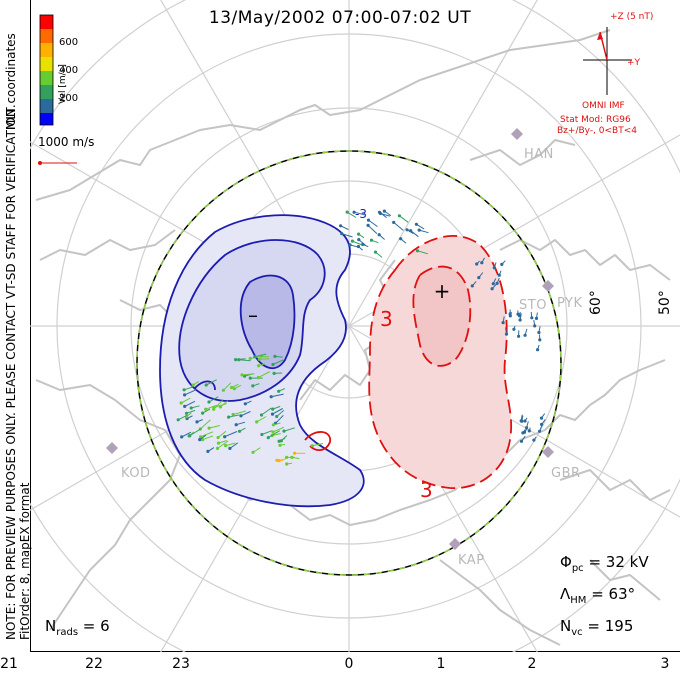 The width and height of the screenshot is (680, 674). Describe the element at coordinates (51, 626) in the screenshot. I see `n-rads-symbol: N` at that location.